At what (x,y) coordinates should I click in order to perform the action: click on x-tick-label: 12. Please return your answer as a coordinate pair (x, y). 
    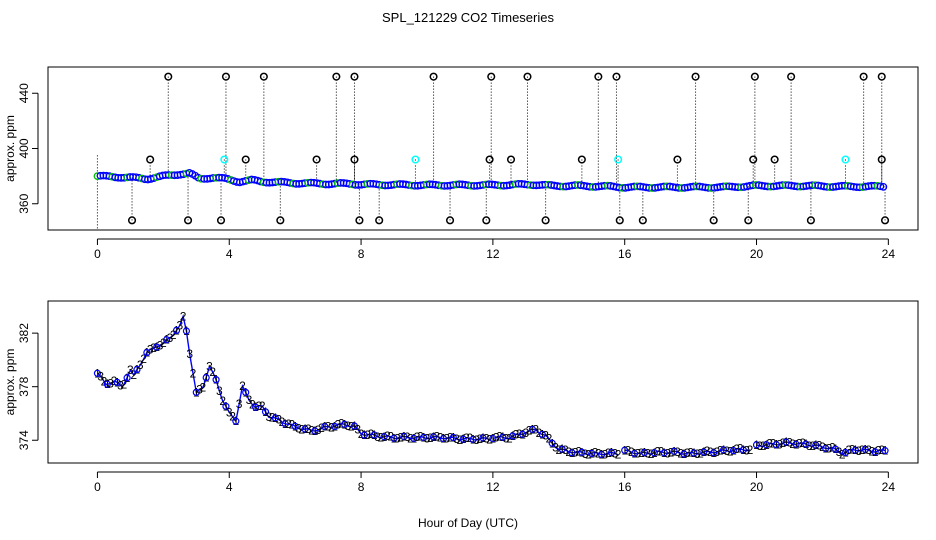
    Looking at the image, I should click on (493, 487).